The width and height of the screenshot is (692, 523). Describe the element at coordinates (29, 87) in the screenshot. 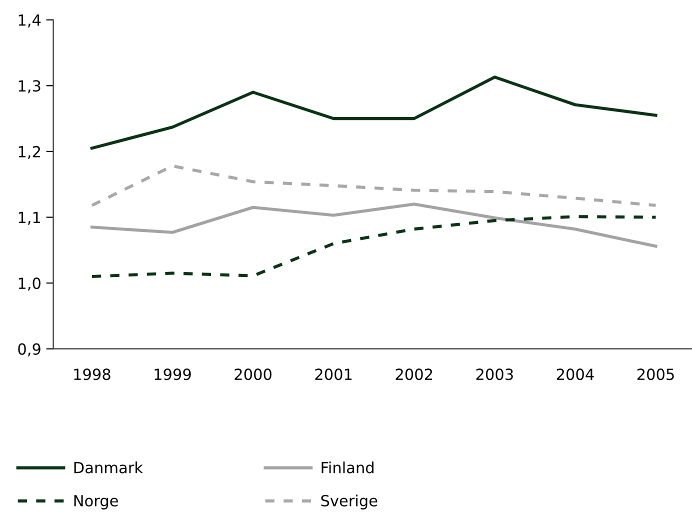

I see `y-tick-label: 1,3` at that location.